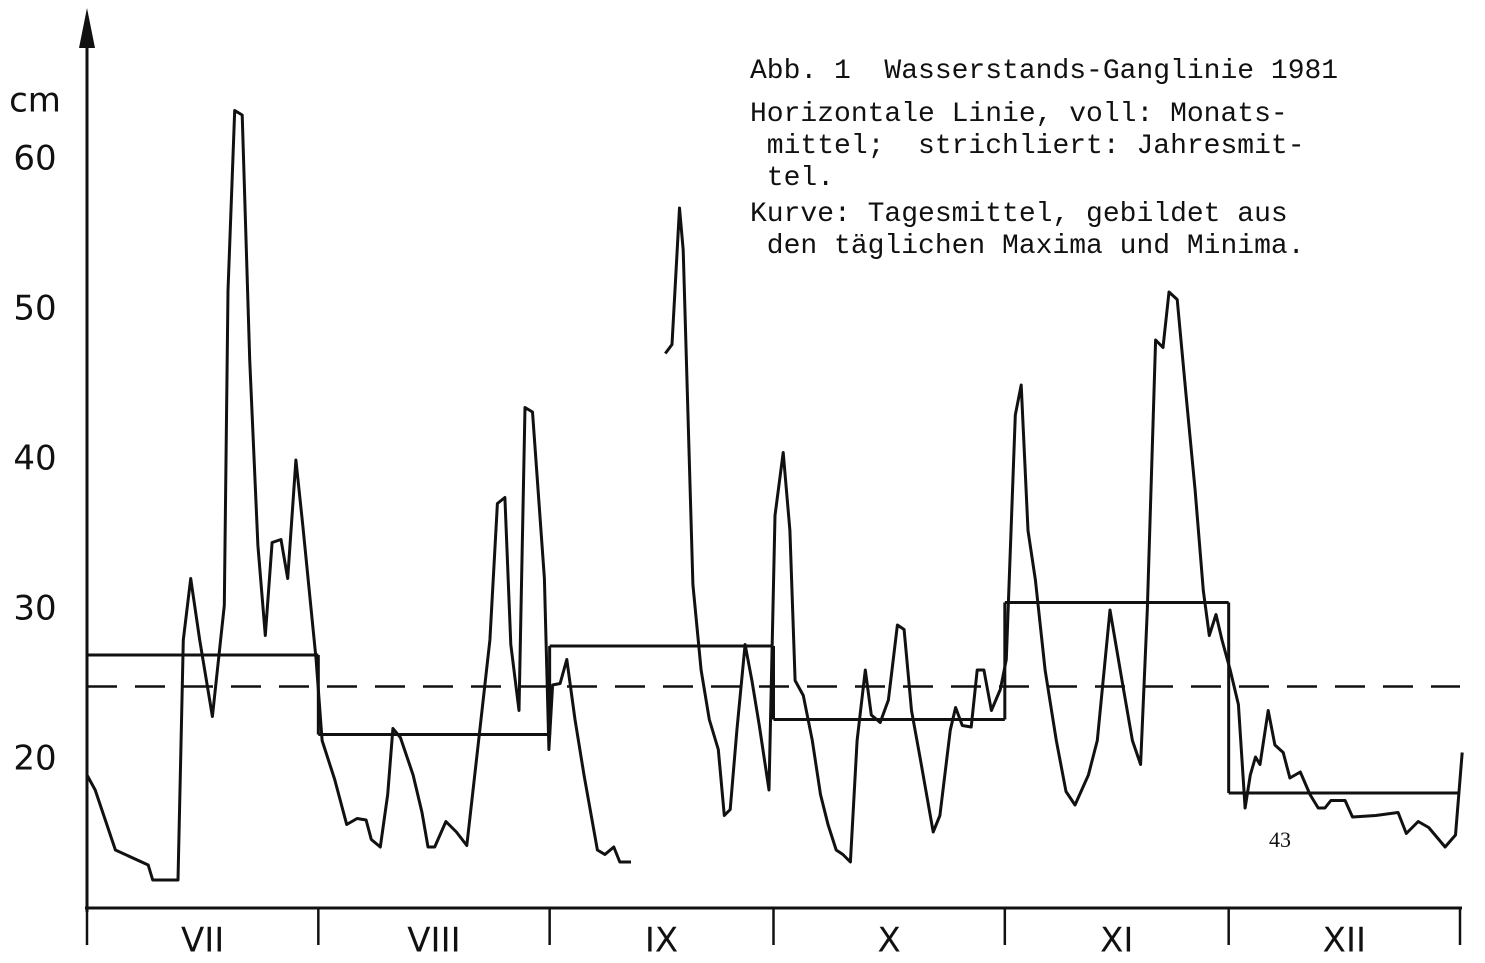  I want to click on month-label: VII, so click(202, 941).